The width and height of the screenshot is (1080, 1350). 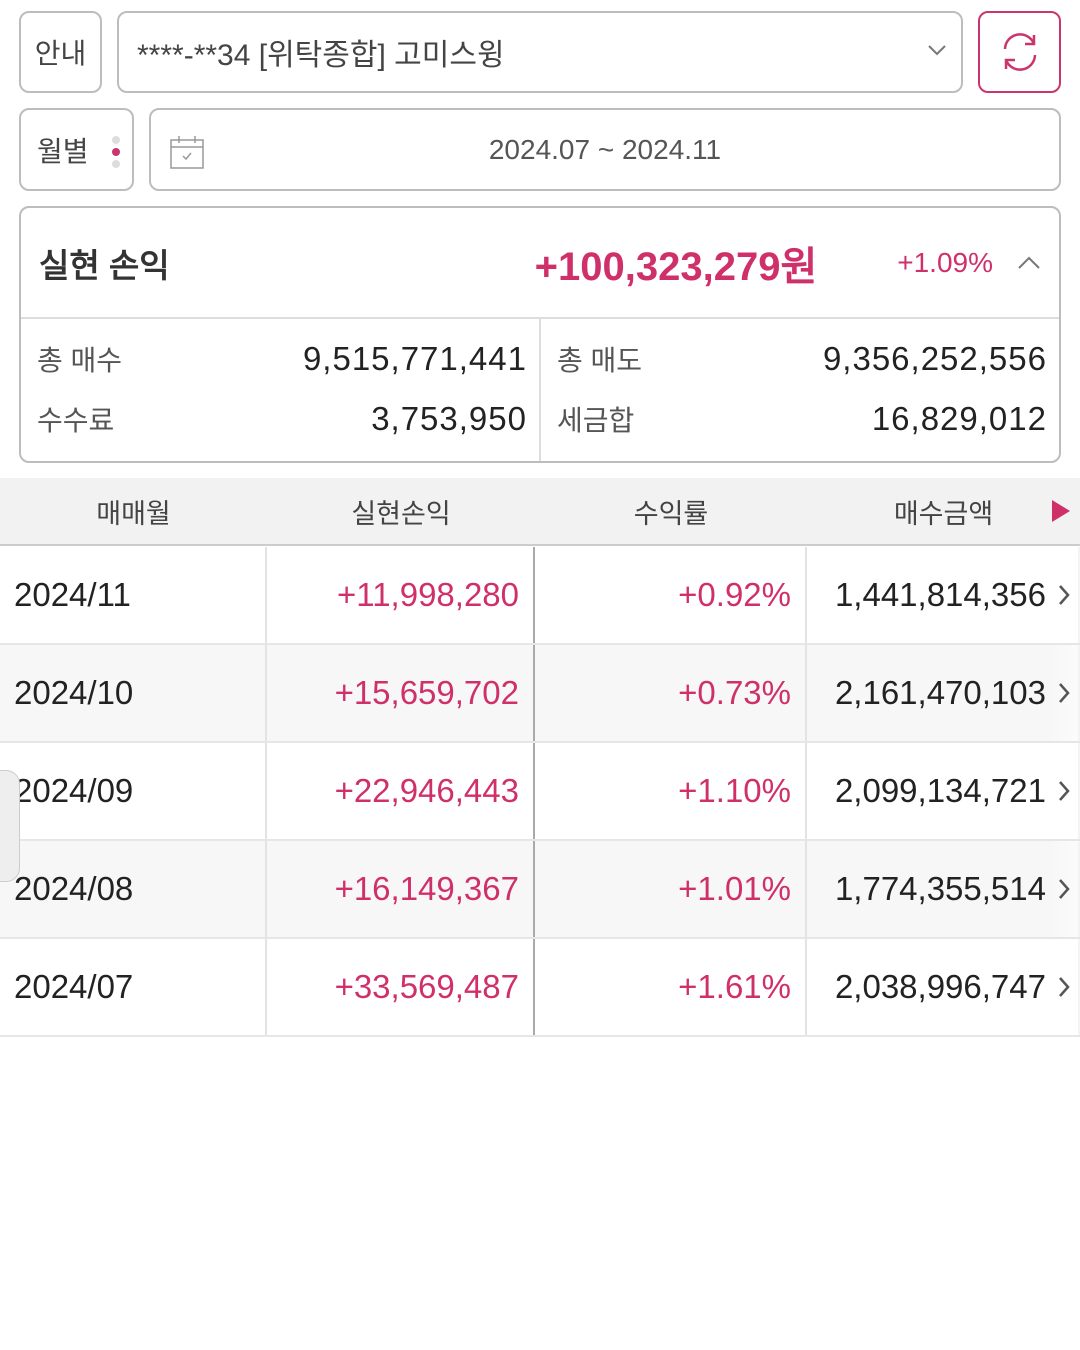 I want to click on account-select: ****-**34 [위탁종합] 고미스윙, so click(x=540, y=52).